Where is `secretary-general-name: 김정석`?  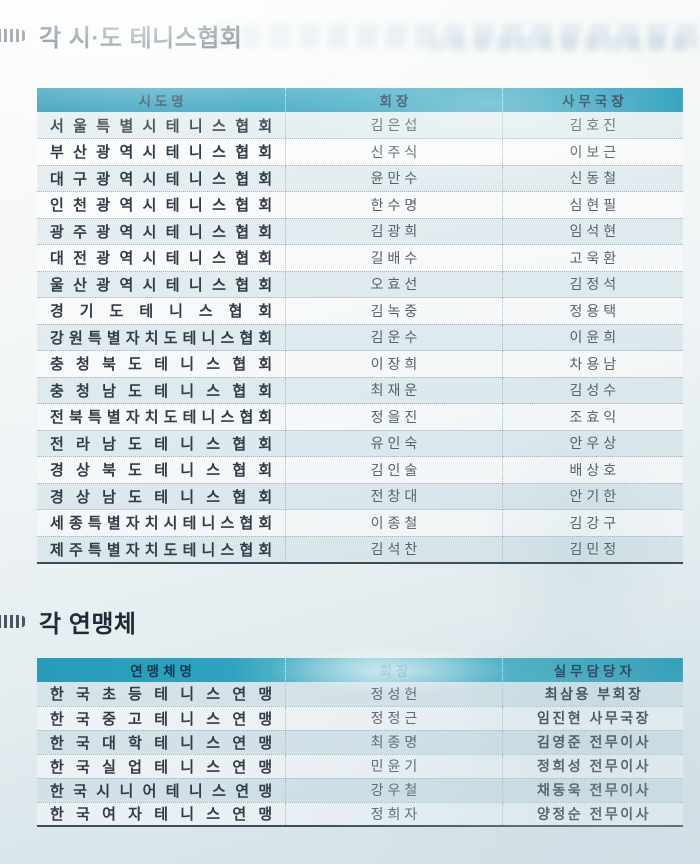
secretary-general-name: 김정석 is located at coordinates (592, 284).